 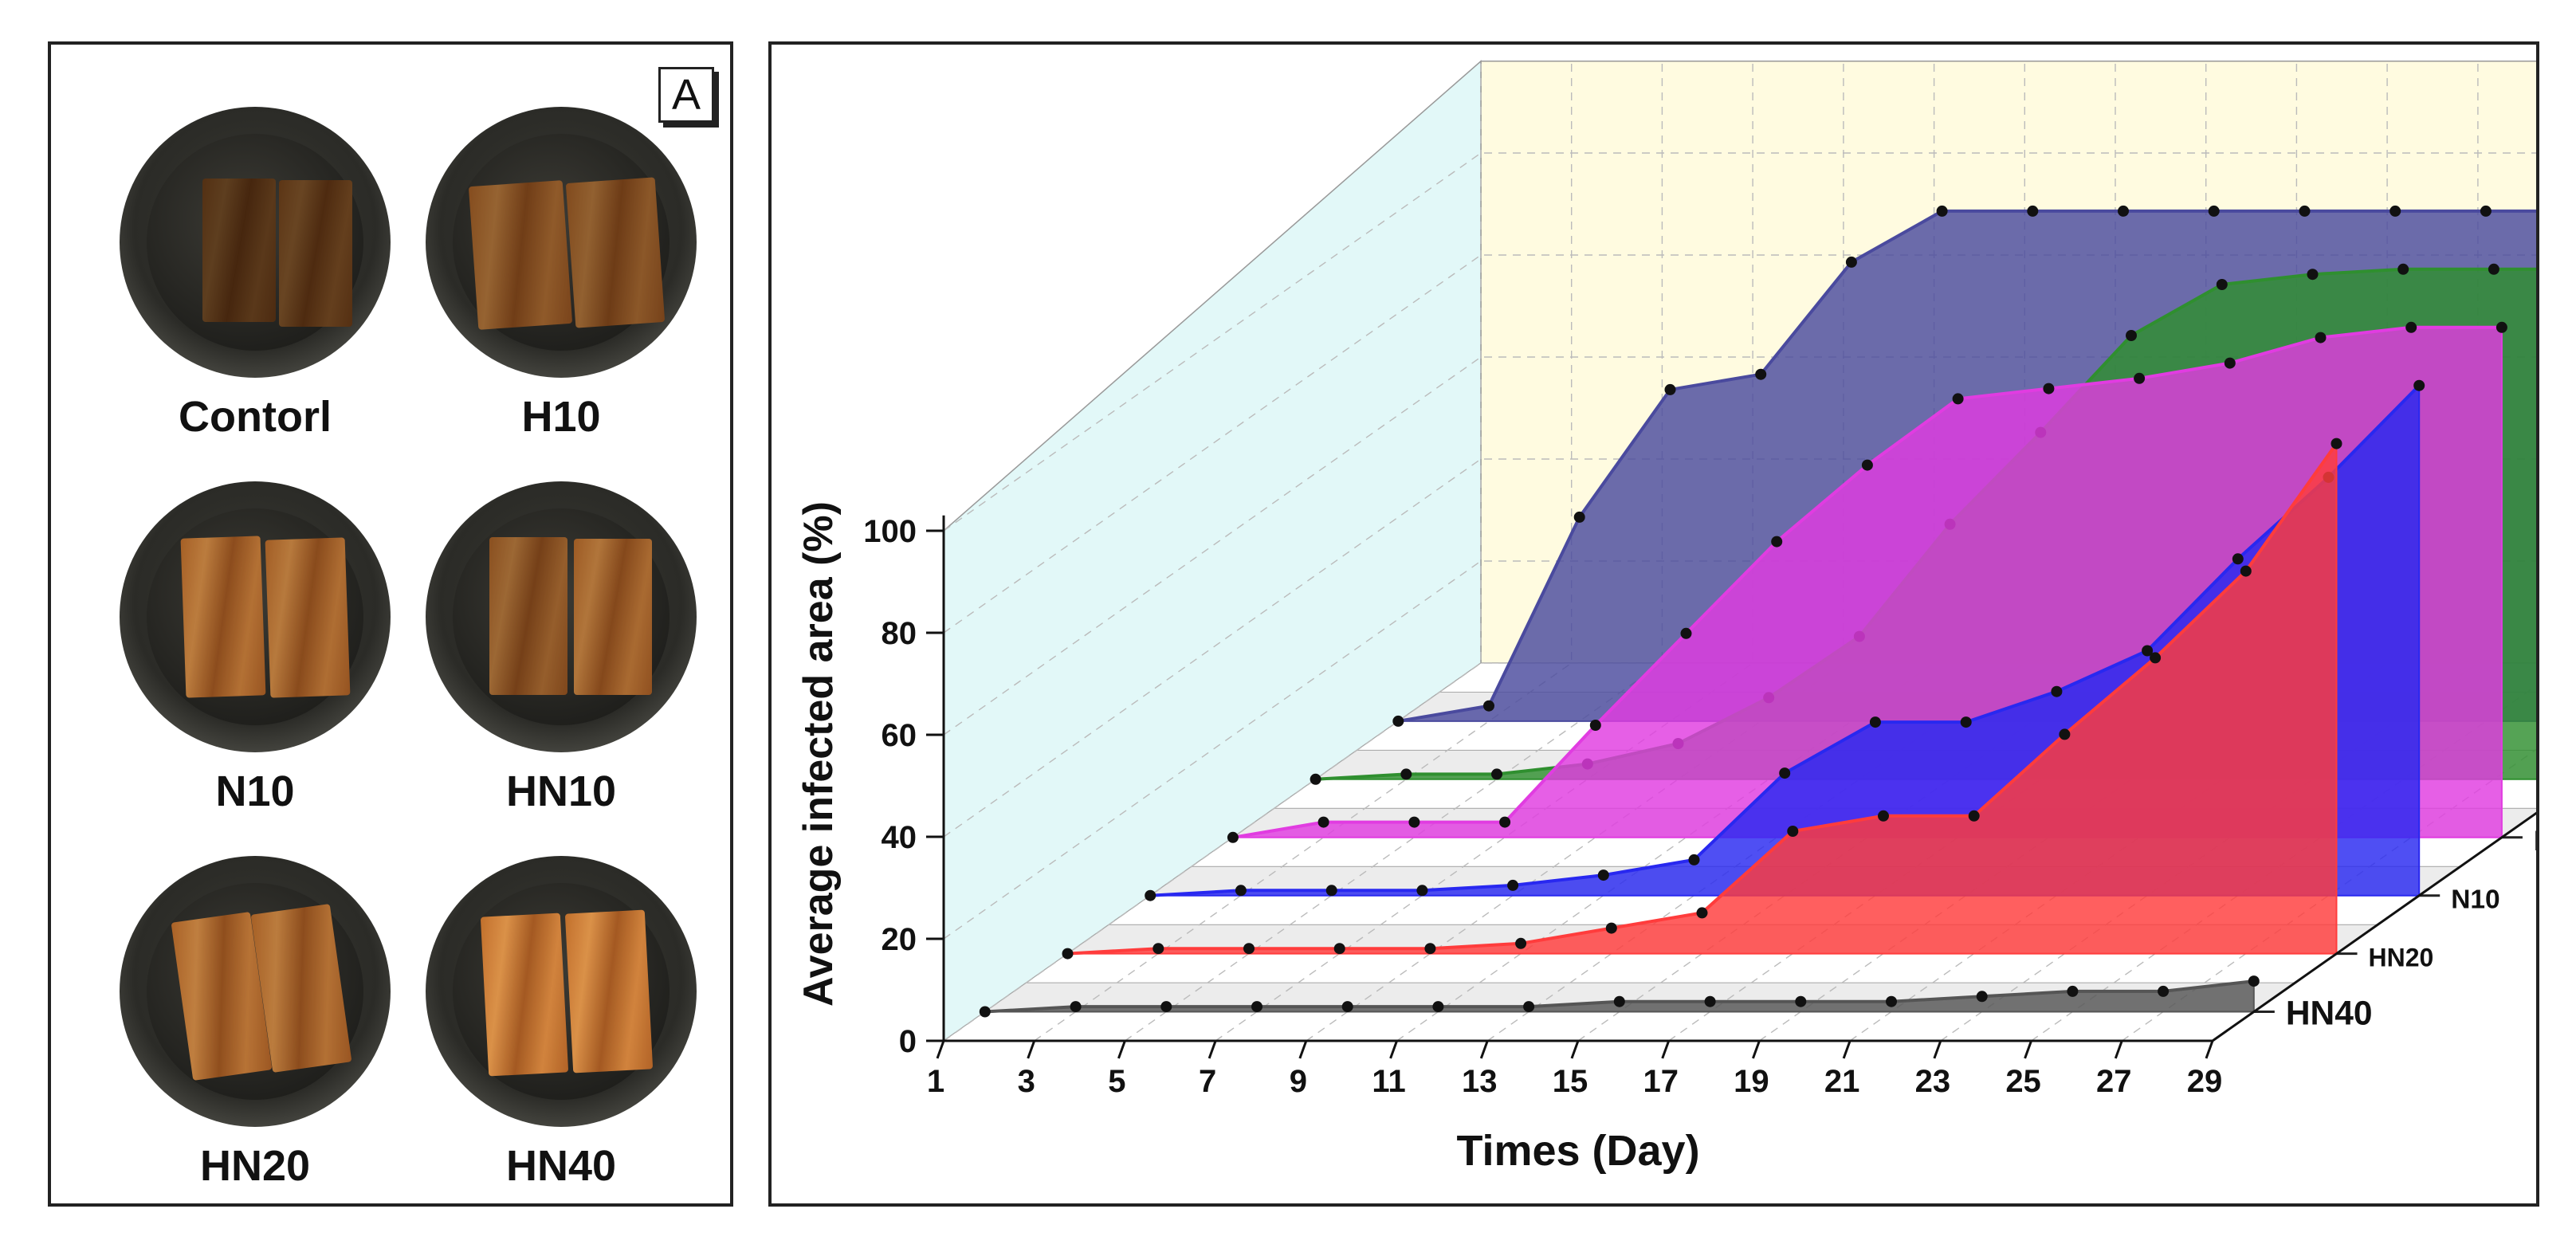 What do you see at coordinates (1599, 1026) in the screenshot?
I see `floor-band` at bounding box center [1599, 1026].